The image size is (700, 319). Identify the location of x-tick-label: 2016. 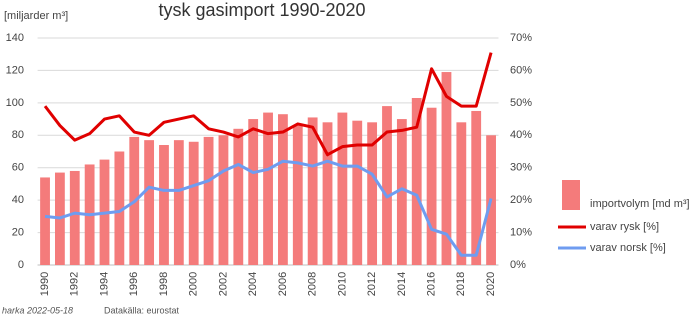
(432, 284).